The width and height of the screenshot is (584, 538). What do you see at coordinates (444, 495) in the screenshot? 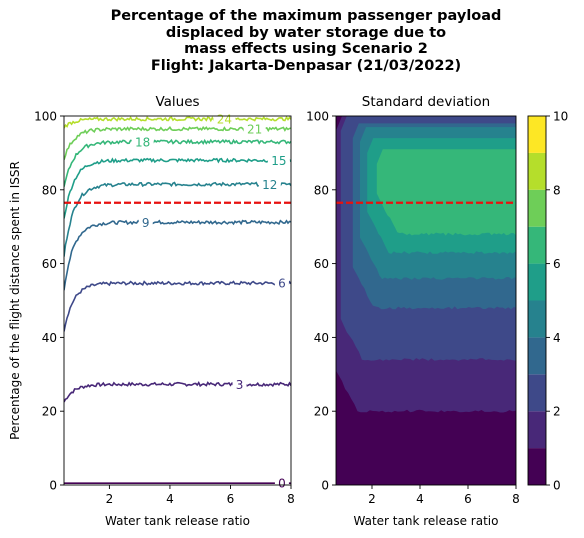
I see `std-x-axis: 2 4 6 8` at bounding box center [444, 495].